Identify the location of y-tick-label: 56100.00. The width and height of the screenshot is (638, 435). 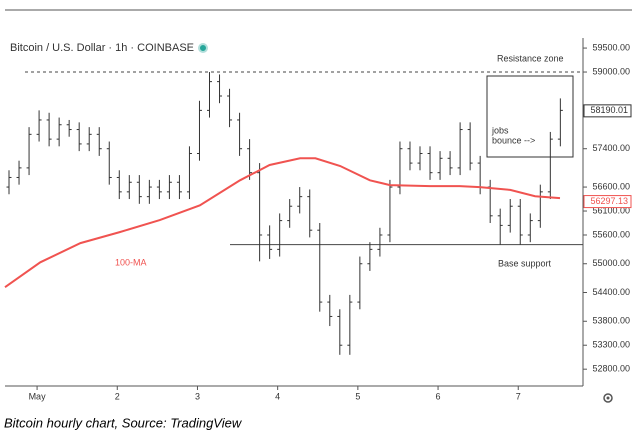
(611, 210).